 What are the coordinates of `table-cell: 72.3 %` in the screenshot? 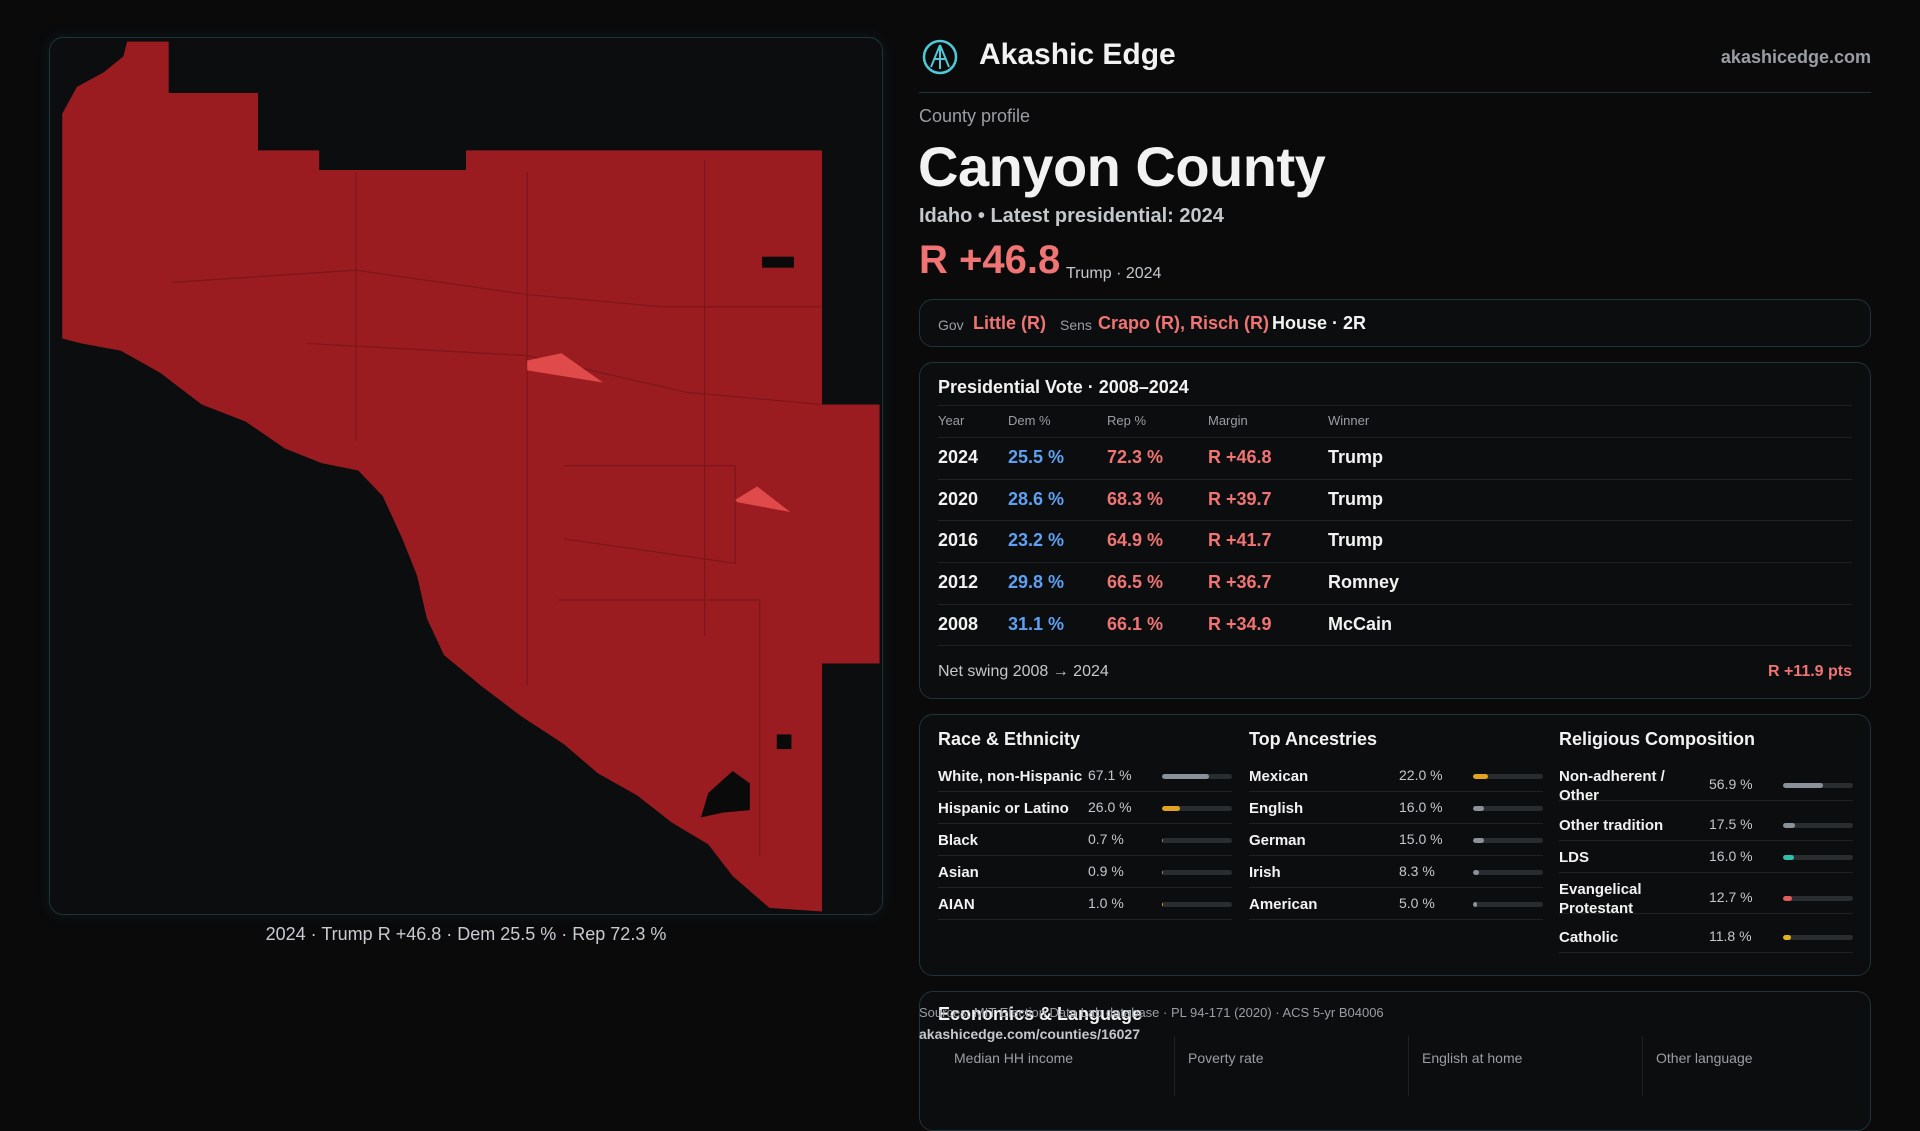 It's located at (1135, 457).